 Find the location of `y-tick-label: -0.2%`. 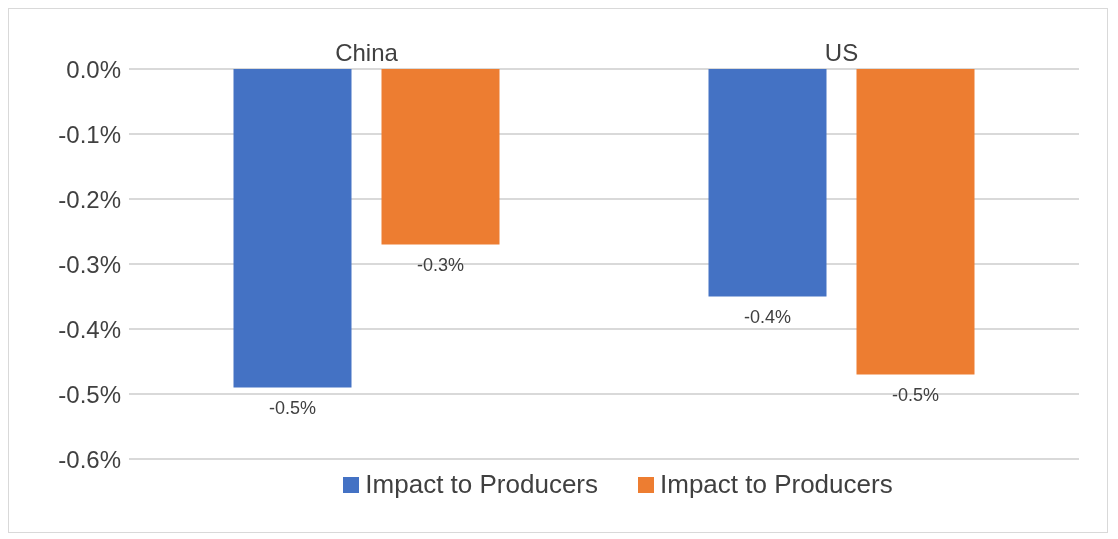

y-tick-label: -0.2% is located at coordinates (89, 199).